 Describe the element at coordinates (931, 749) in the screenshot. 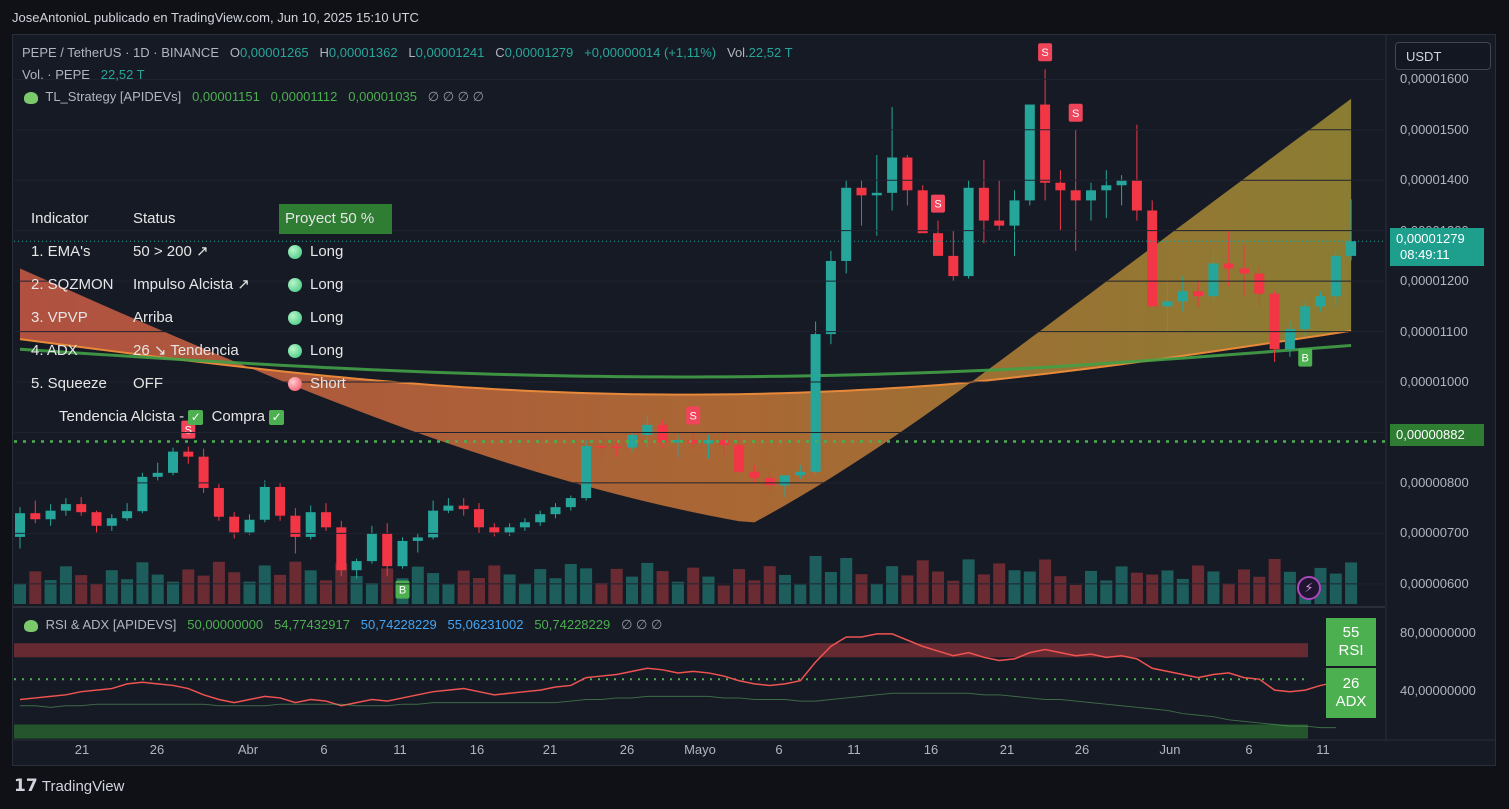

I see `time-tick: 16` at that location.